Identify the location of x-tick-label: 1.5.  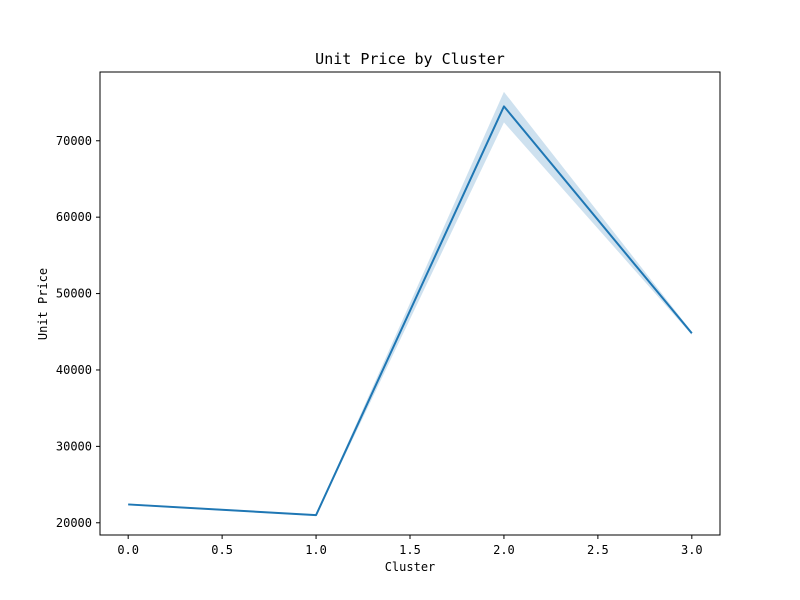
(410, 550).